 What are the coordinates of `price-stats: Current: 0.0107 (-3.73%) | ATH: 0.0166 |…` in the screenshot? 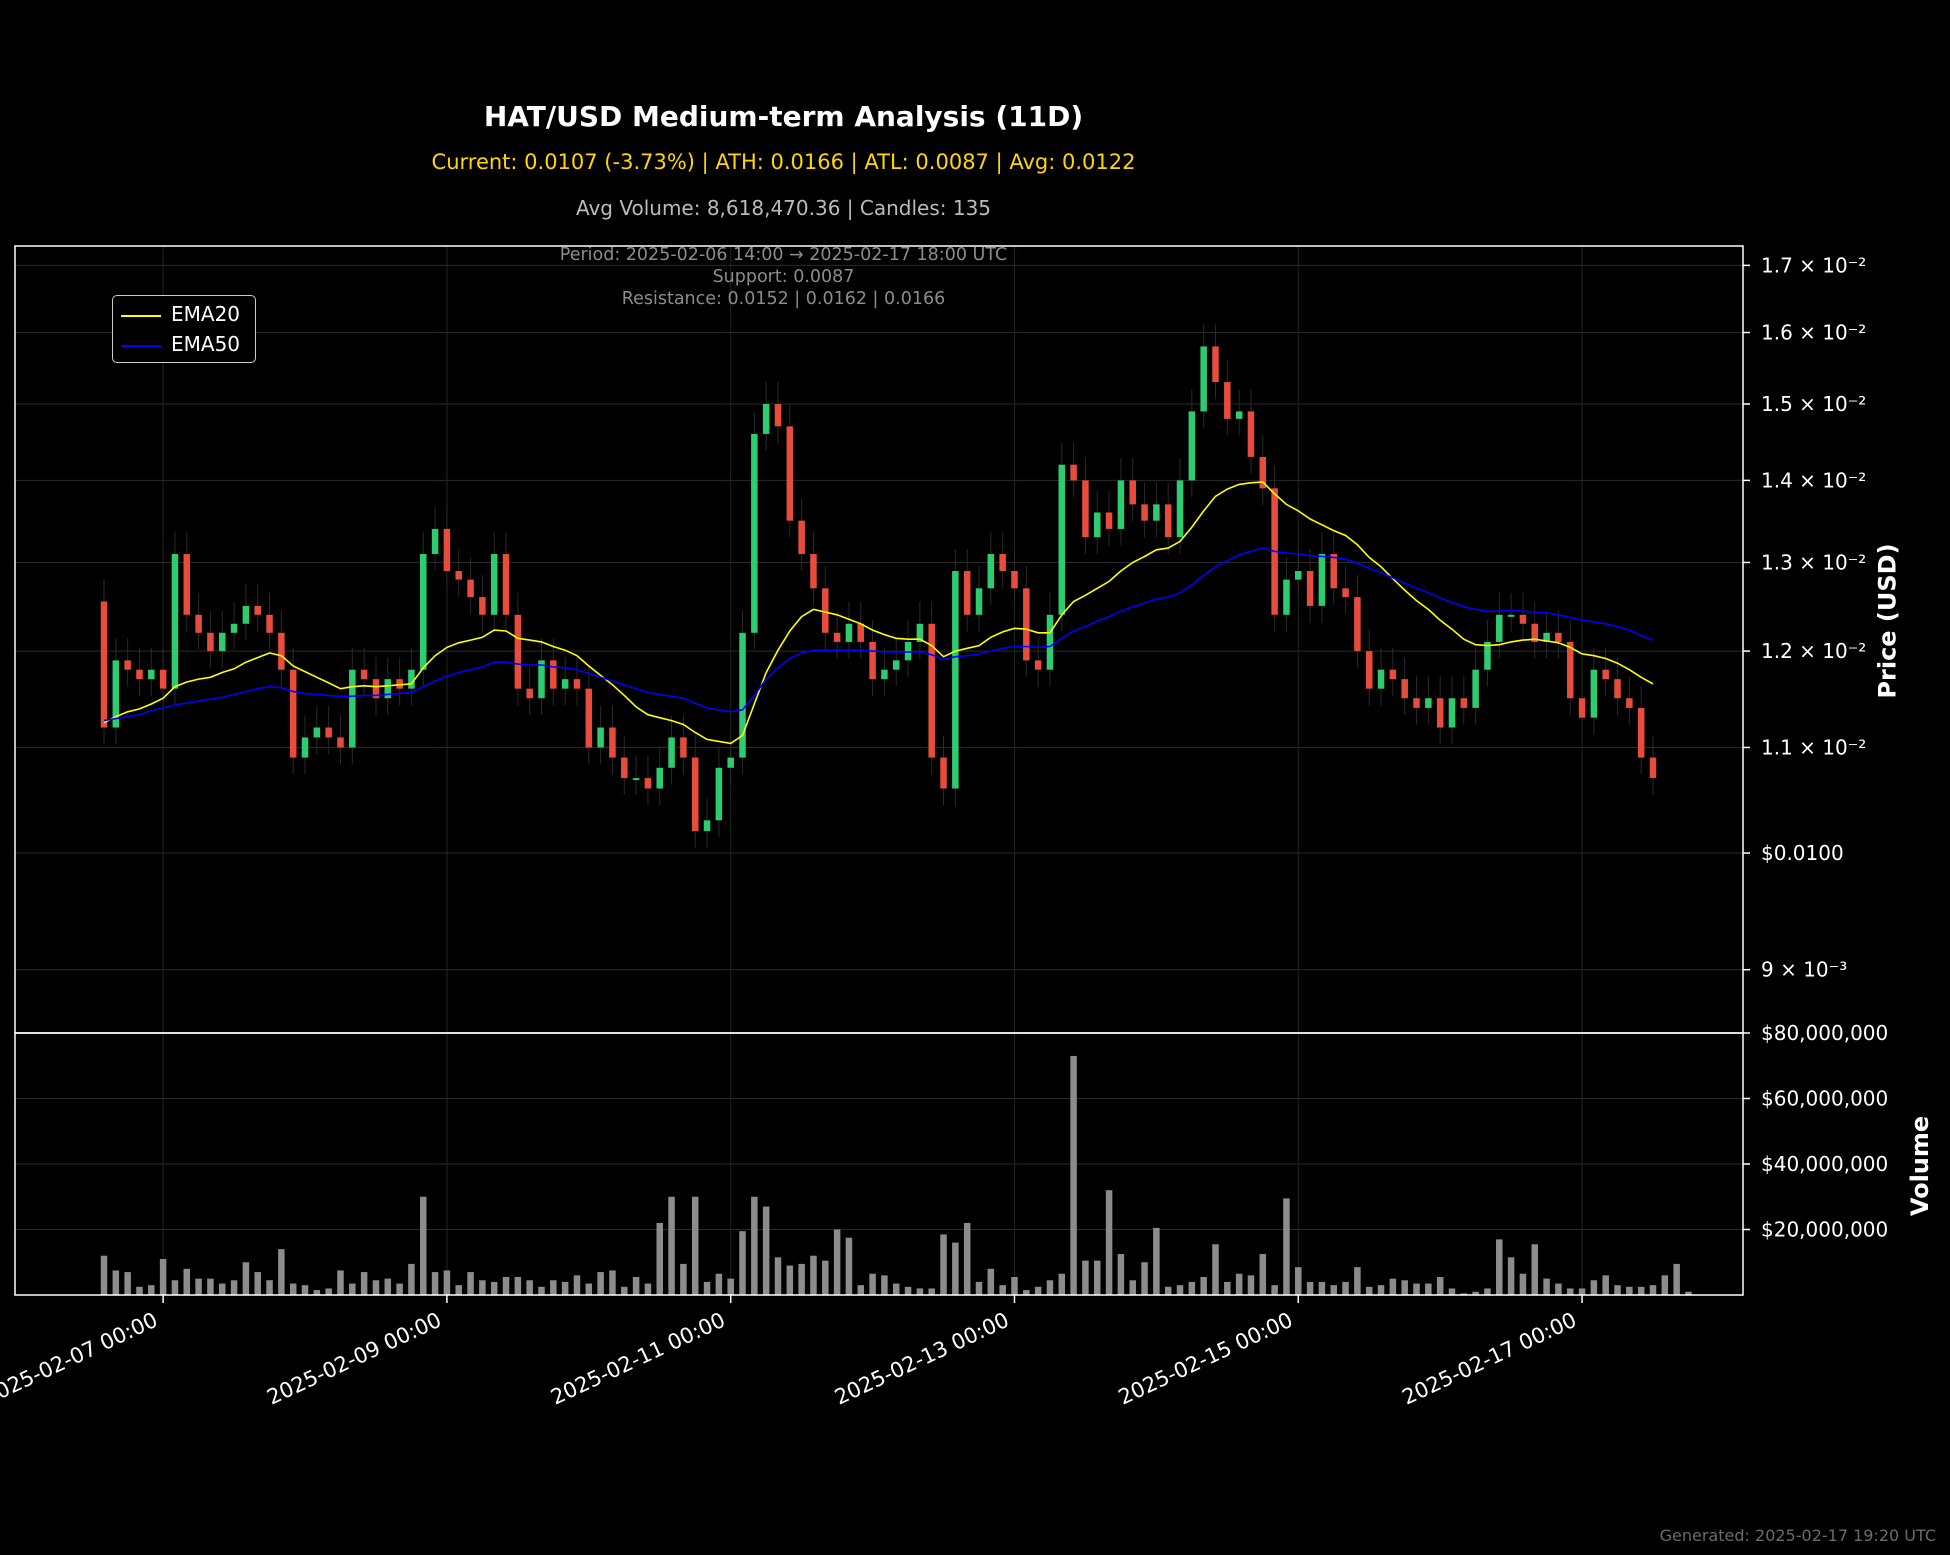 It's located at (783, 162).